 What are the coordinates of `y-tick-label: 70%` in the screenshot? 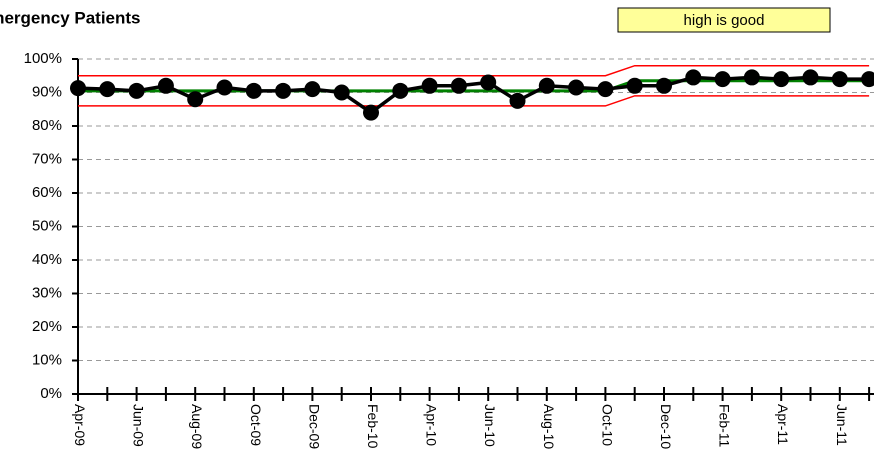 It's located at (47, 158).